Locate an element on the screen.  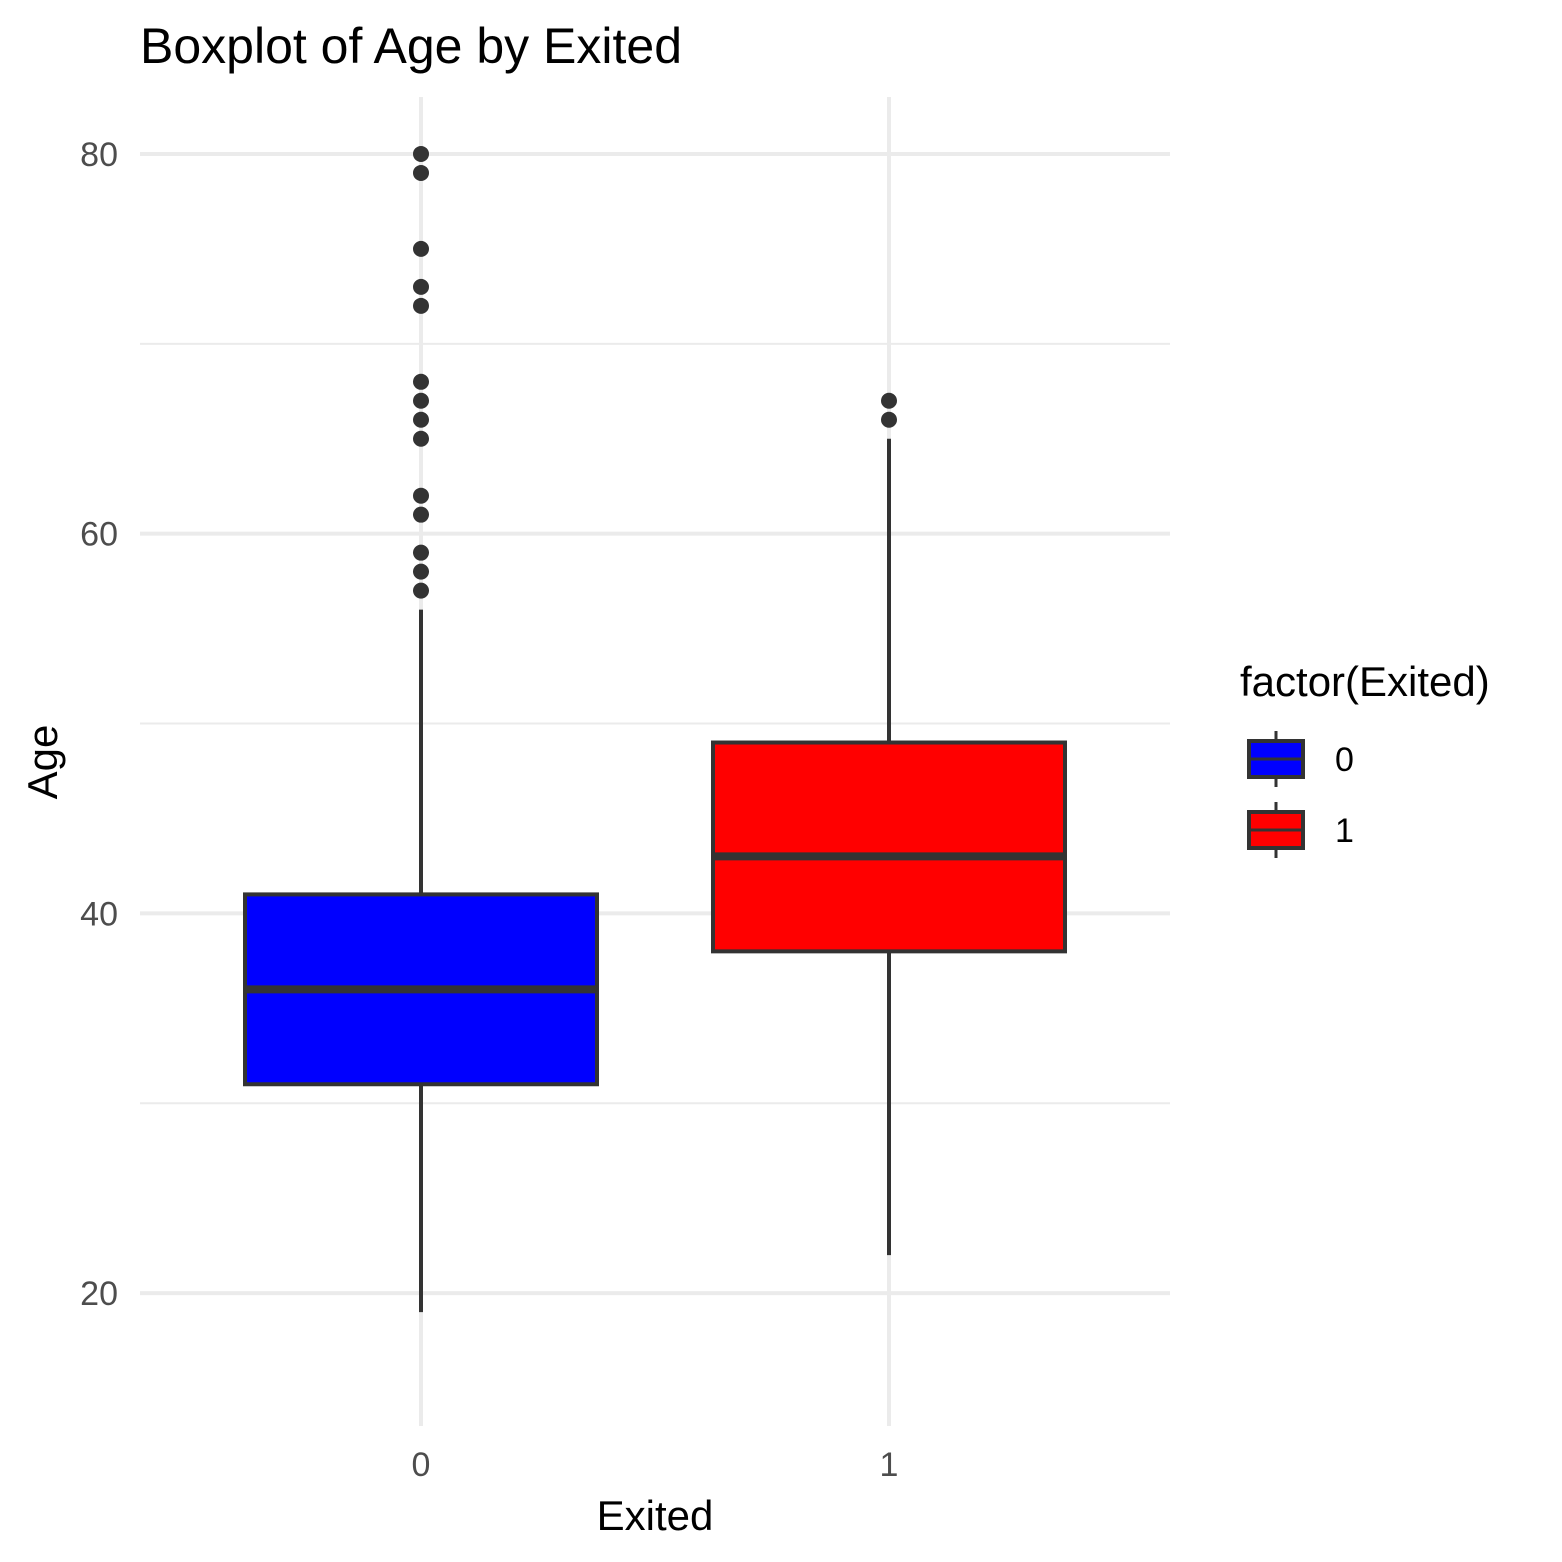
y-tick-label: 80 is located at coordinates (99, 155).